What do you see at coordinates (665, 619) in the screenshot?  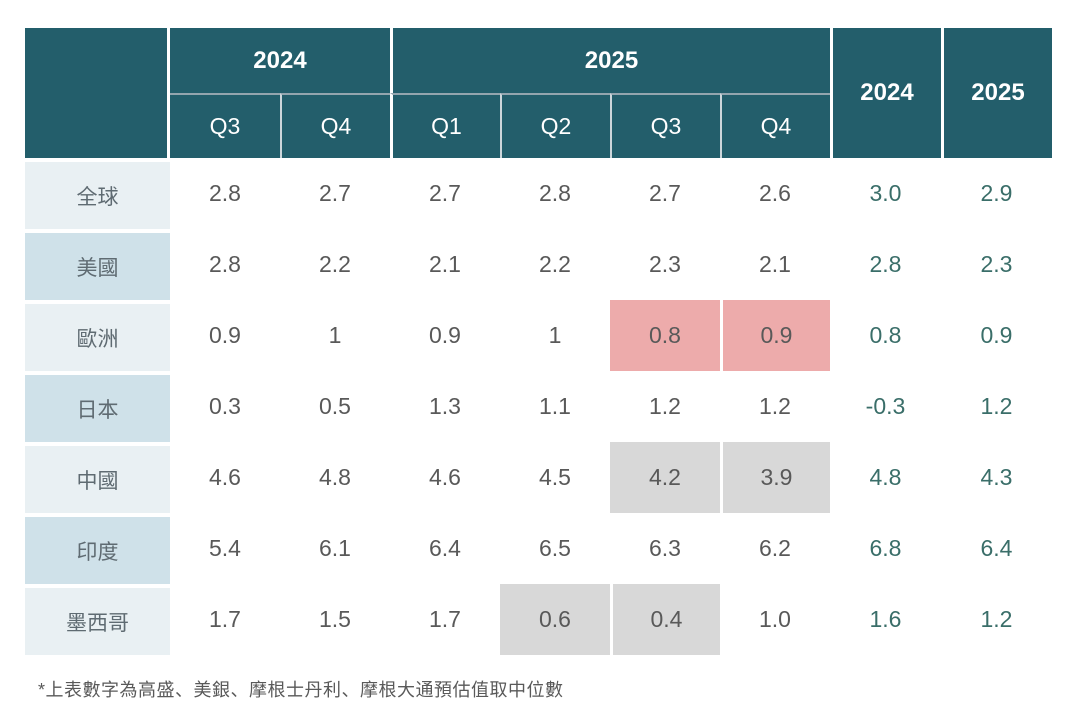 I see `quarter-cell: 0.4` at bounding box center [665, 619].